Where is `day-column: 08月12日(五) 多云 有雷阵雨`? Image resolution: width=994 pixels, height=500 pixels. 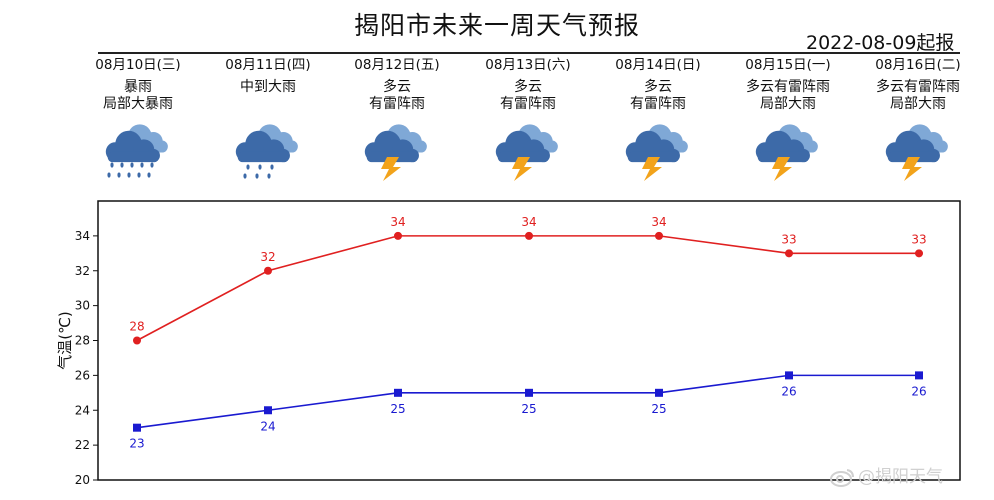
day-column: 08月12日(五) 多云 有雷阵雨 is located at coordinates (397, 128).